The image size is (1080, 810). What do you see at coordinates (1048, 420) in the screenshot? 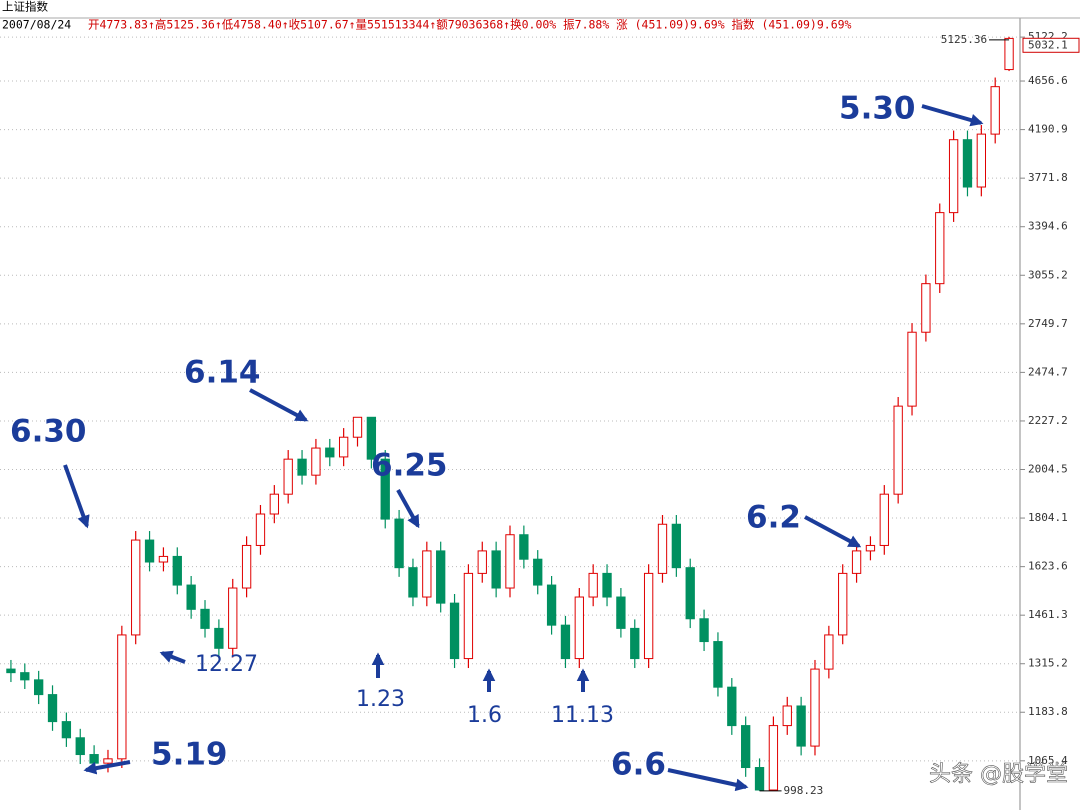
I see `y-tick-label: 2227.2` at bounding box center [1048, 420].